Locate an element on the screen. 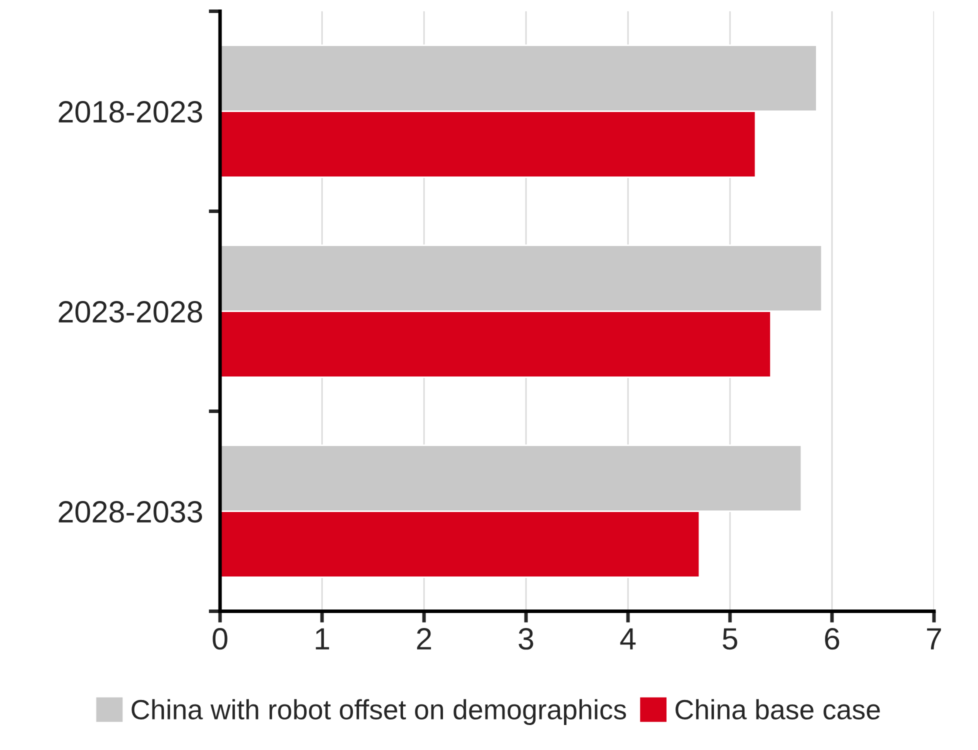  x-tick-label: 3 is located at coordinates (526, 639).